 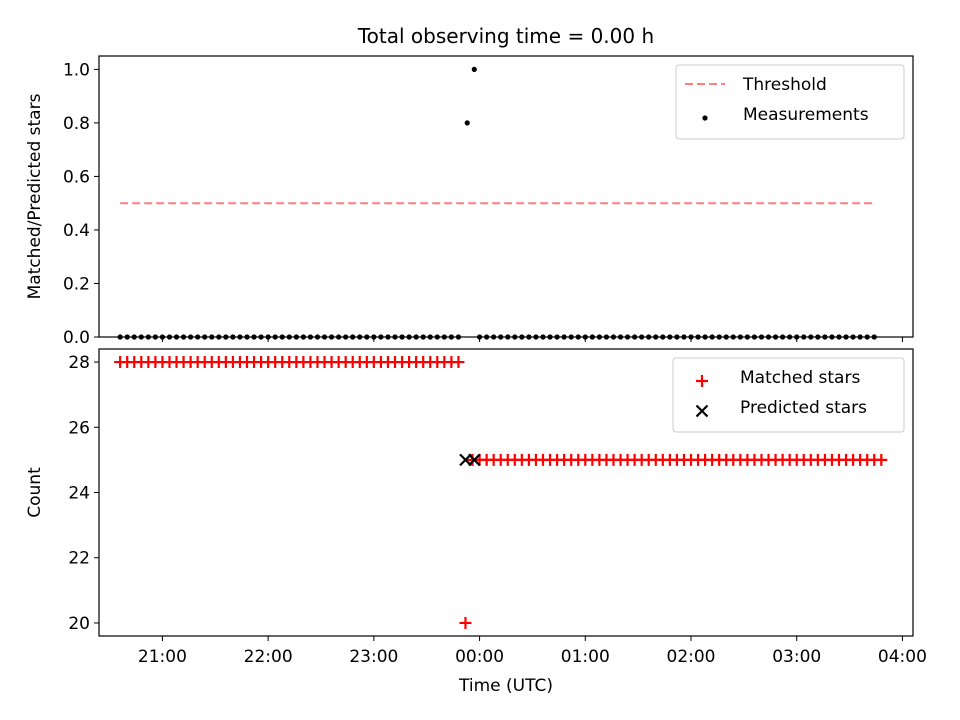 What do you see at coordinates (803, 408) in the screenshot?
I see `legend-label: Predicted stars` at bounding box center [803, 408].